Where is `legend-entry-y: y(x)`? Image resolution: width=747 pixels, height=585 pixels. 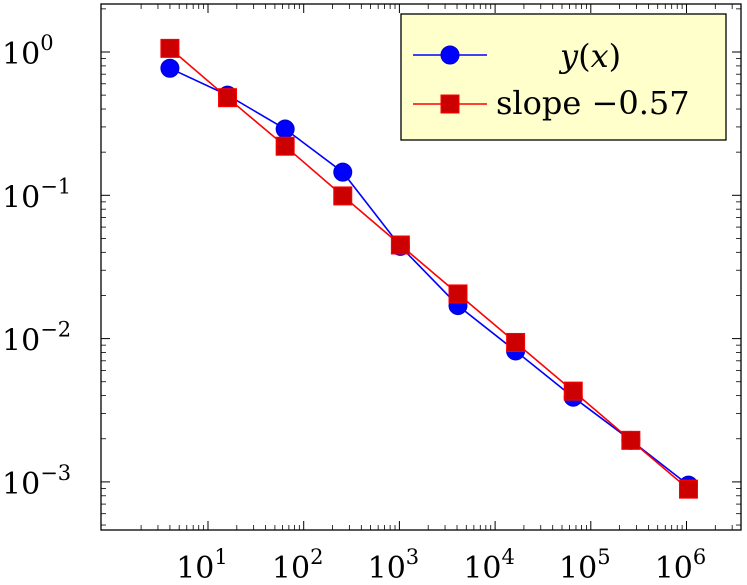 legend-entry-y: y(x) is located at coordinates (517, 56).